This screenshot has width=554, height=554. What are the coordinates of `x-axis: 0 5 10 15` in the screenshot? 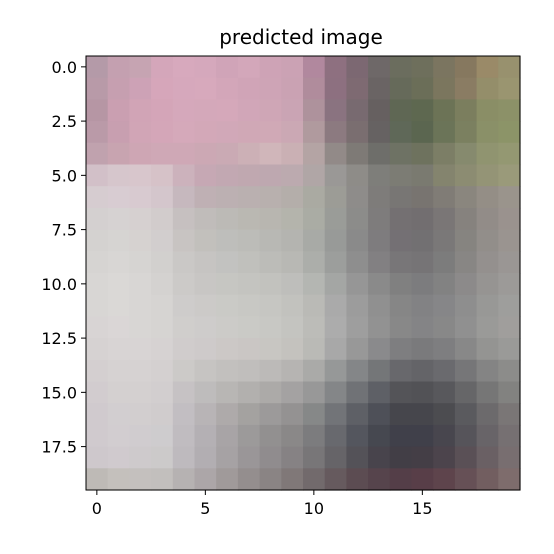 It's located at (262, 504).